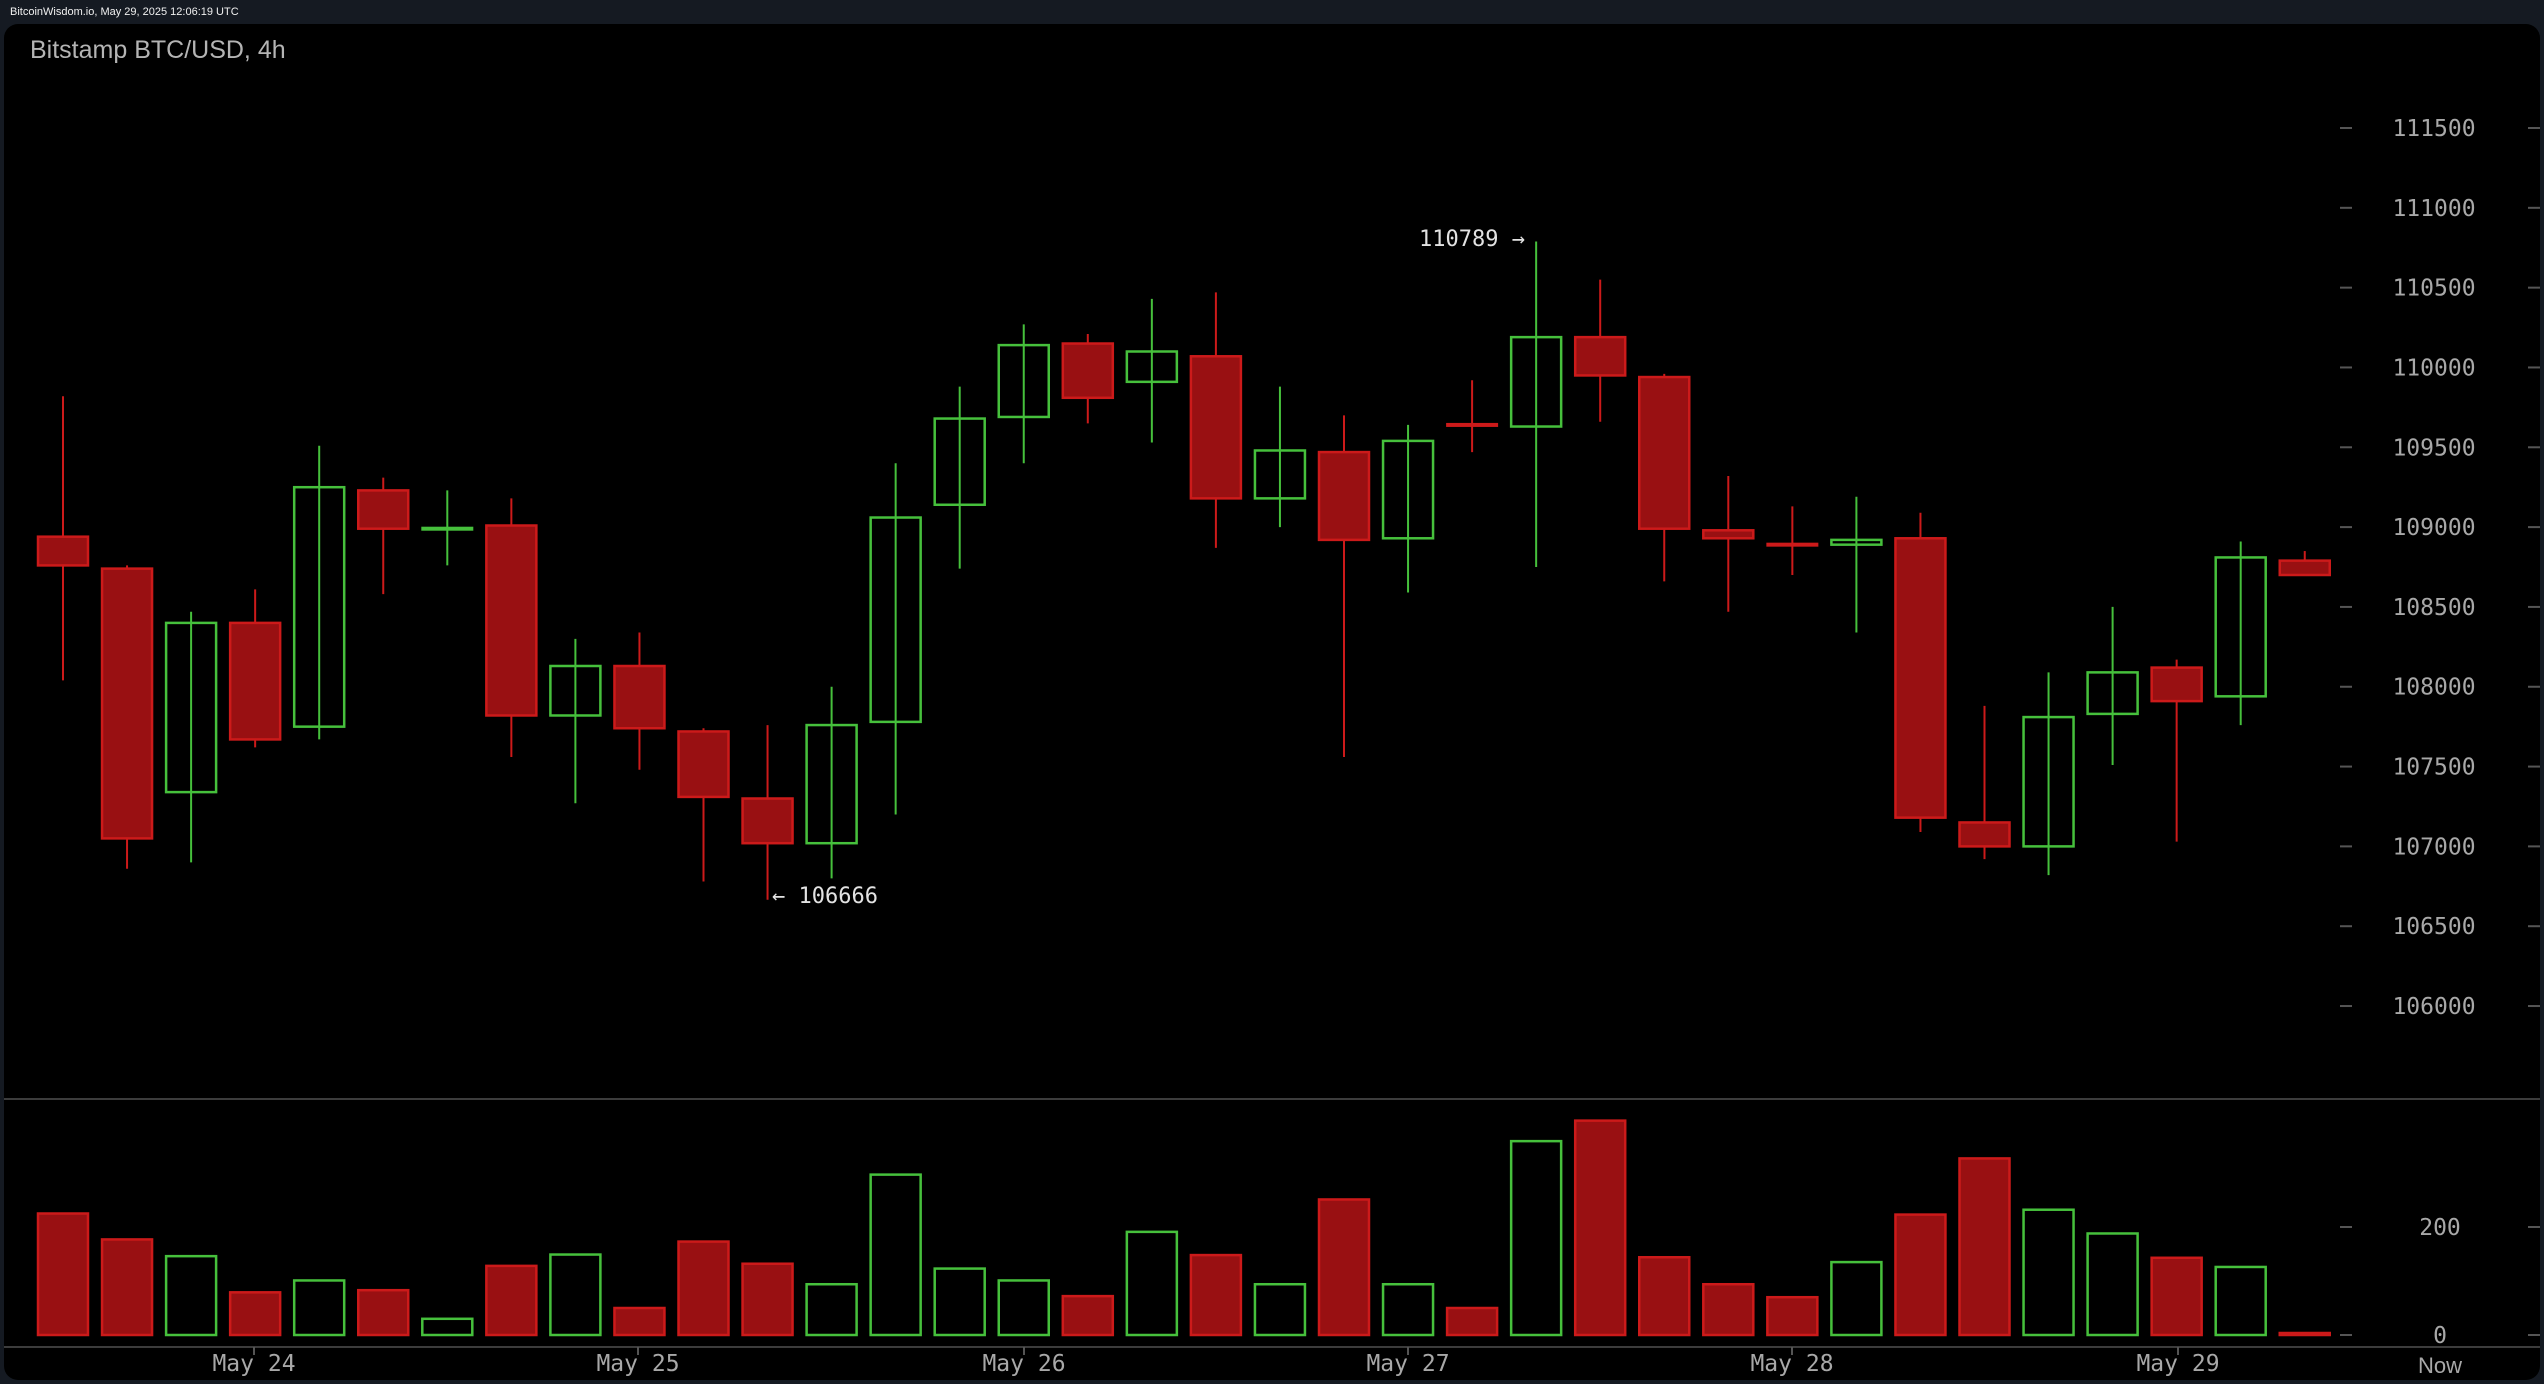 The height and width of the screenshot is (1384, 2544). I want to click on volume-tick-label: 200, so click(2440, 1228).